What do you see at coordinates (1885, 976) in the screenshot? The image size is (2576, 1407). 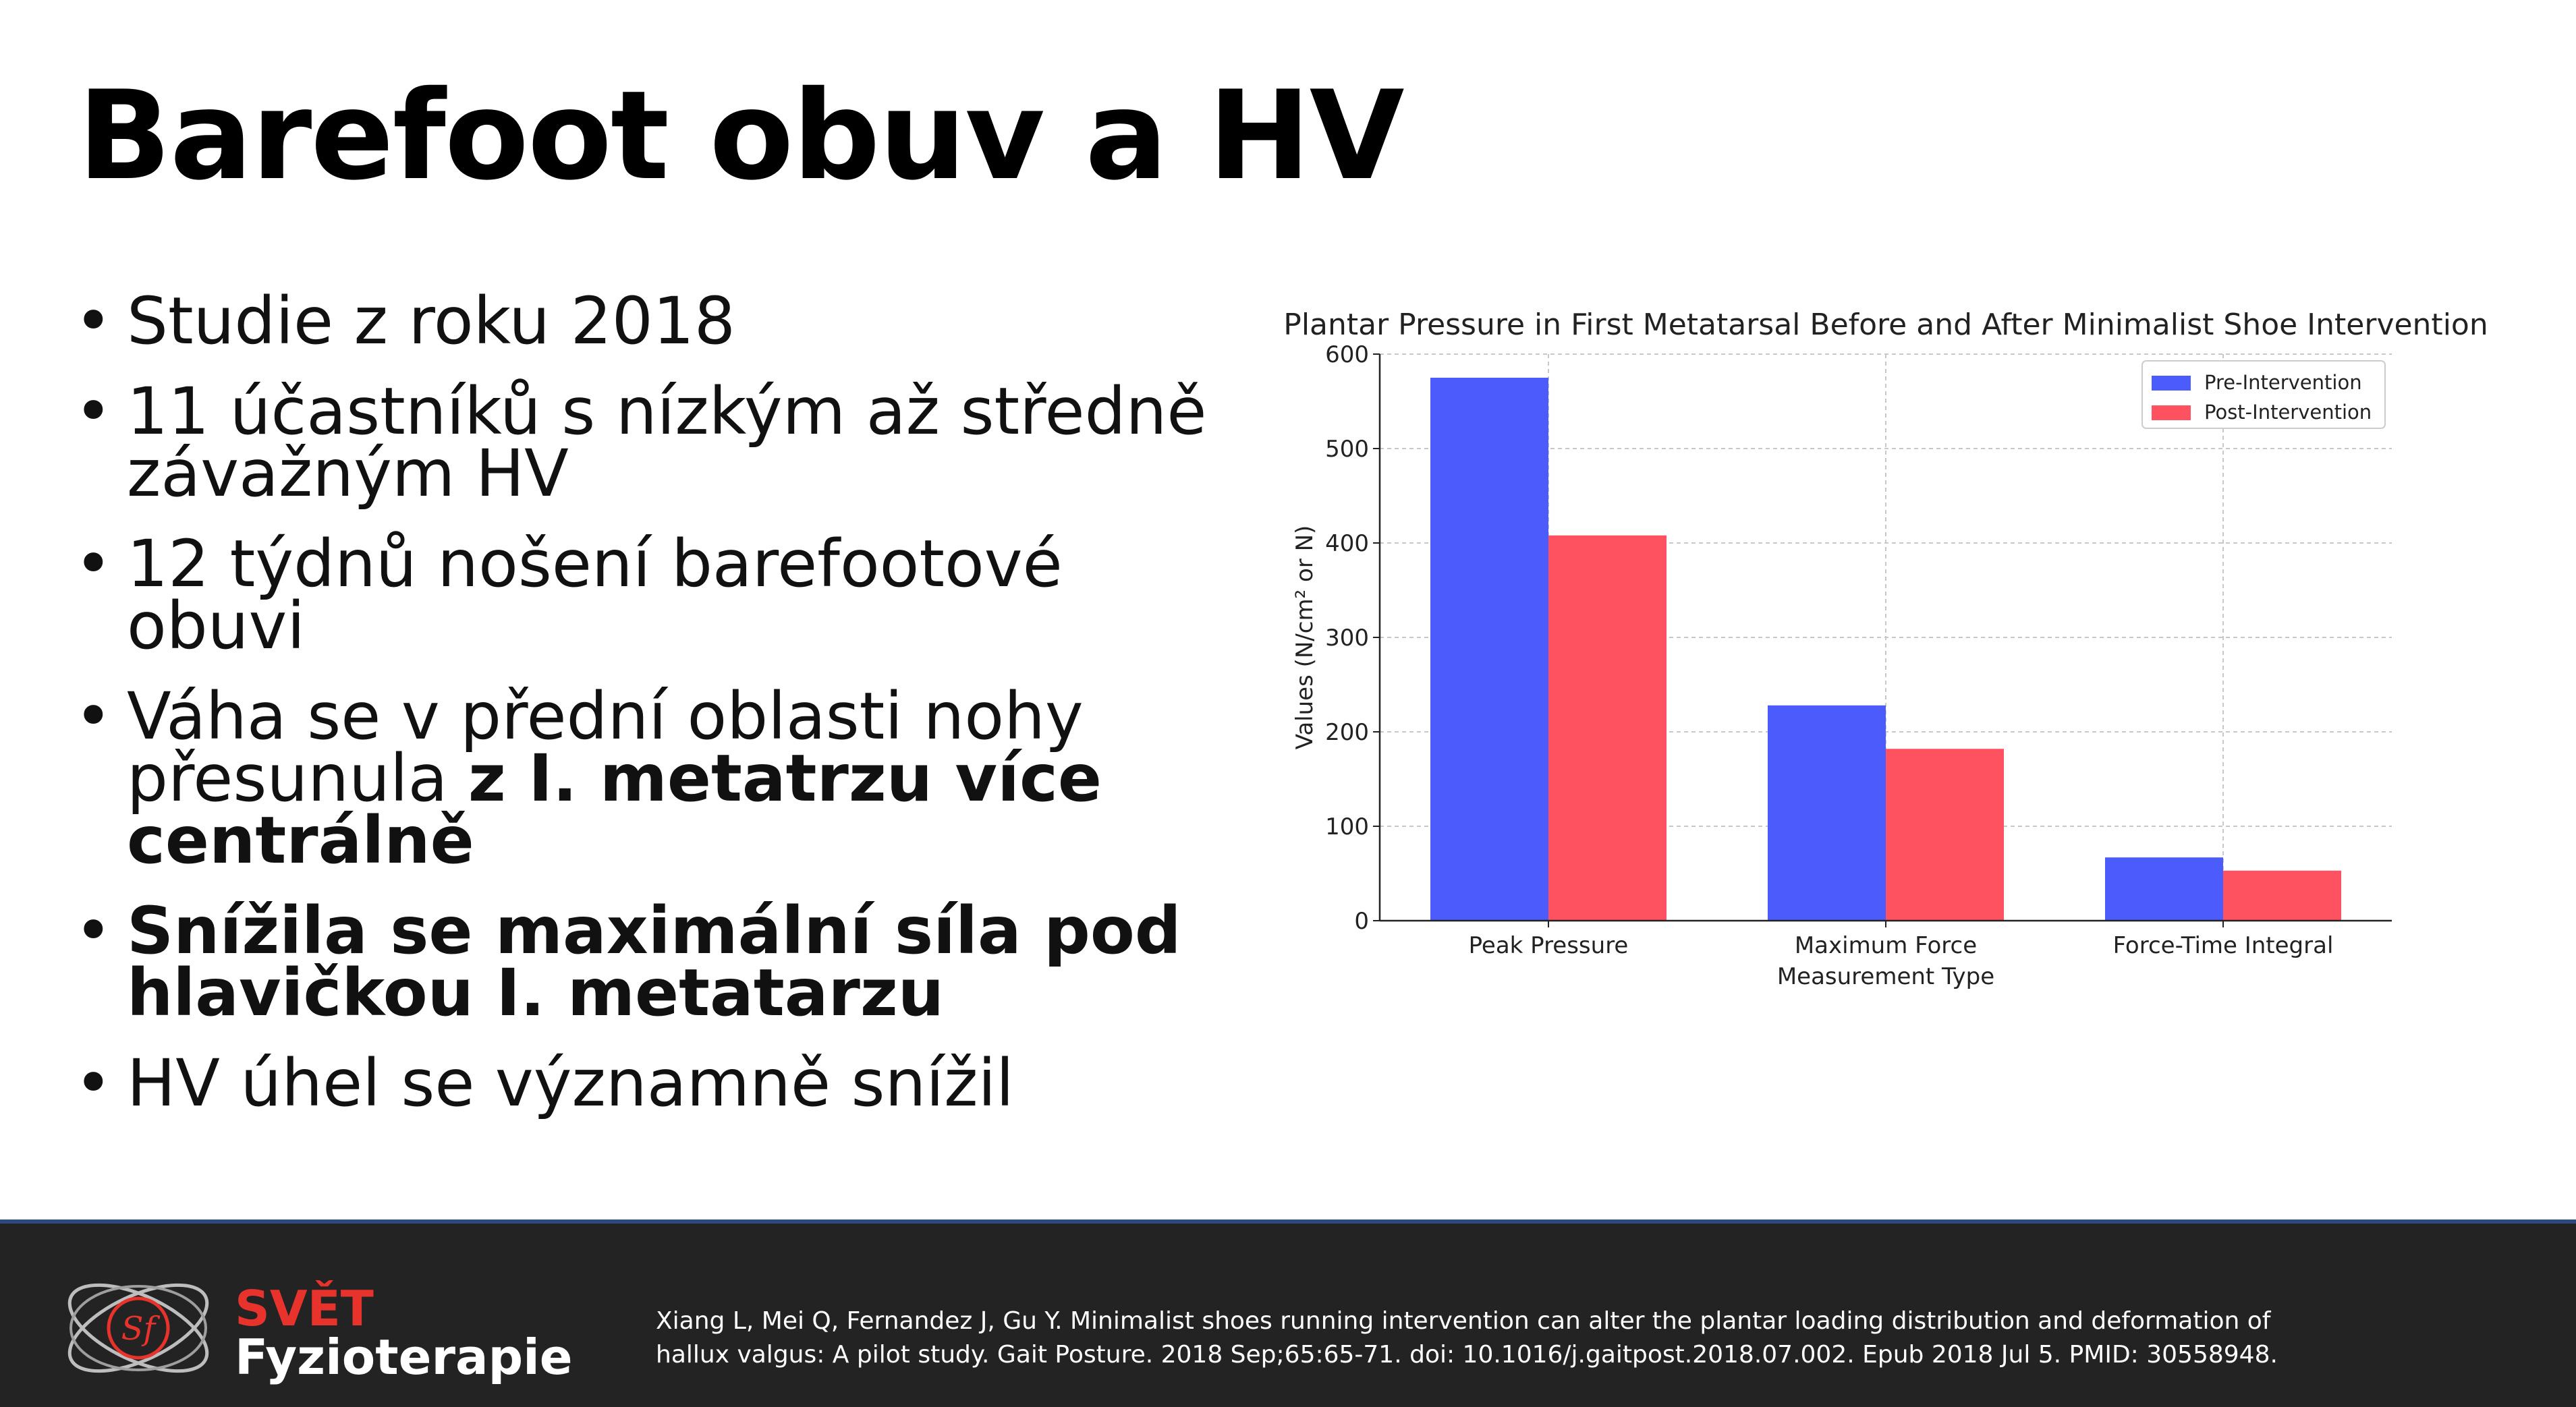 I see `x-axis-label: Measurement Type` at bounding box center [1885, 976].